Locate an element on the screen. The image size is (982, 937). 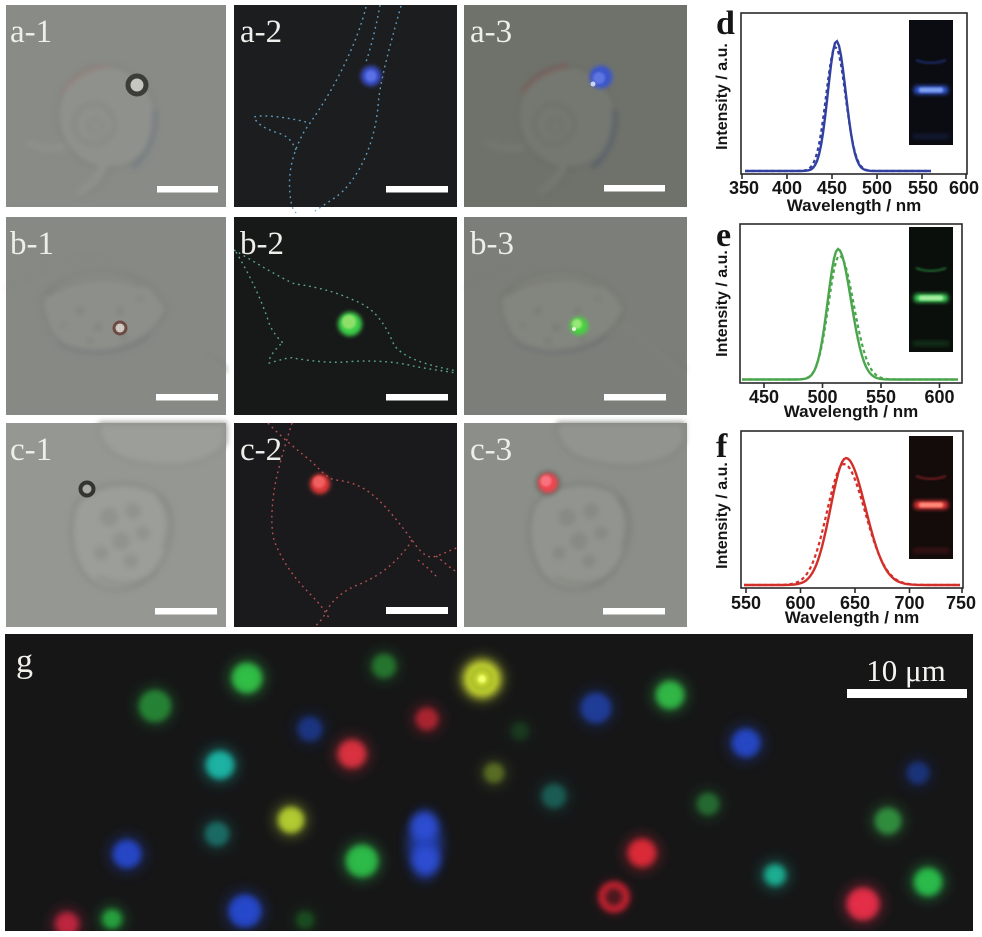
svg-text: a-3 is located at coordinates (491, 32).